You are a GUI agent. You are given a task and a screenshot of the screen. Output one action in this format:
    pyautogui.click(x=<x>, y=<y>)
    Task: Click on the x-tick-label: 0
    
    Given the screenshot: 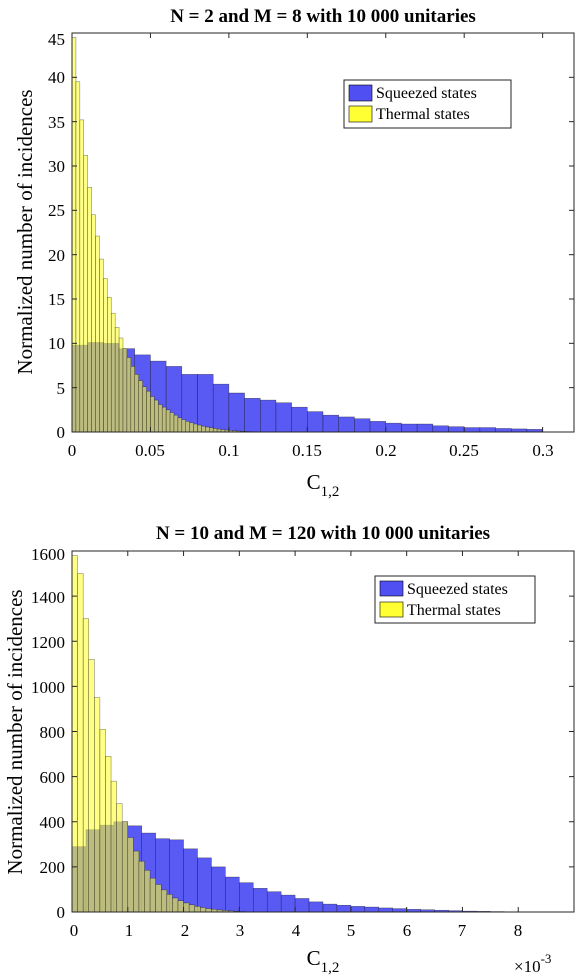 What is the action you would take?
    pyautogui.click(x=74, y=930)
    